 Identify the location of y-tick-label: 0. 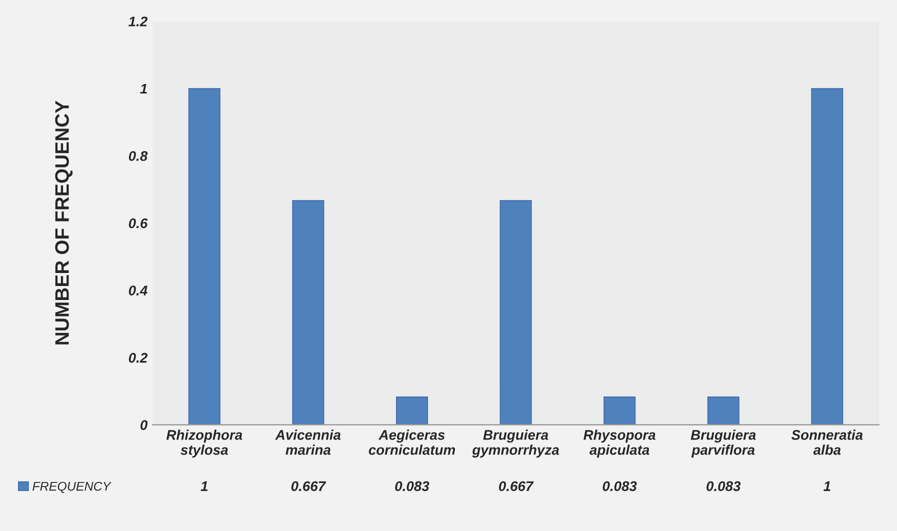
(144, 425).